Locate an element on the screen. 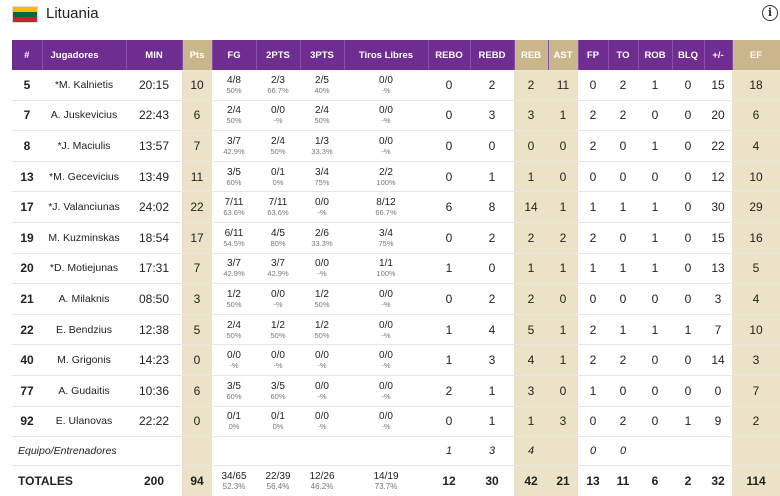 The height and width of the screenshot is (496, 780). steals: 1 is located at coordinates (655, 269).